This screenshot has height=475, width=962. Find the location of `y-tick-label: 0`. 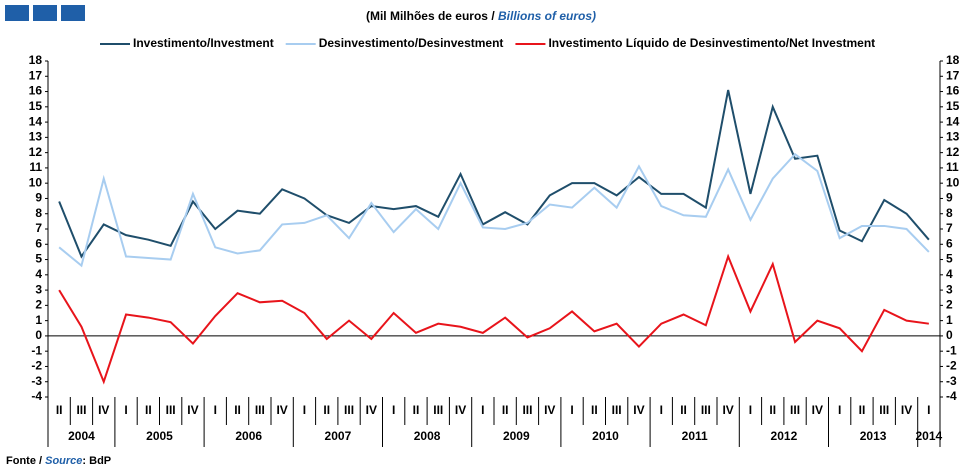

y-tick-label: 0 is located at coordinates (38, 335).